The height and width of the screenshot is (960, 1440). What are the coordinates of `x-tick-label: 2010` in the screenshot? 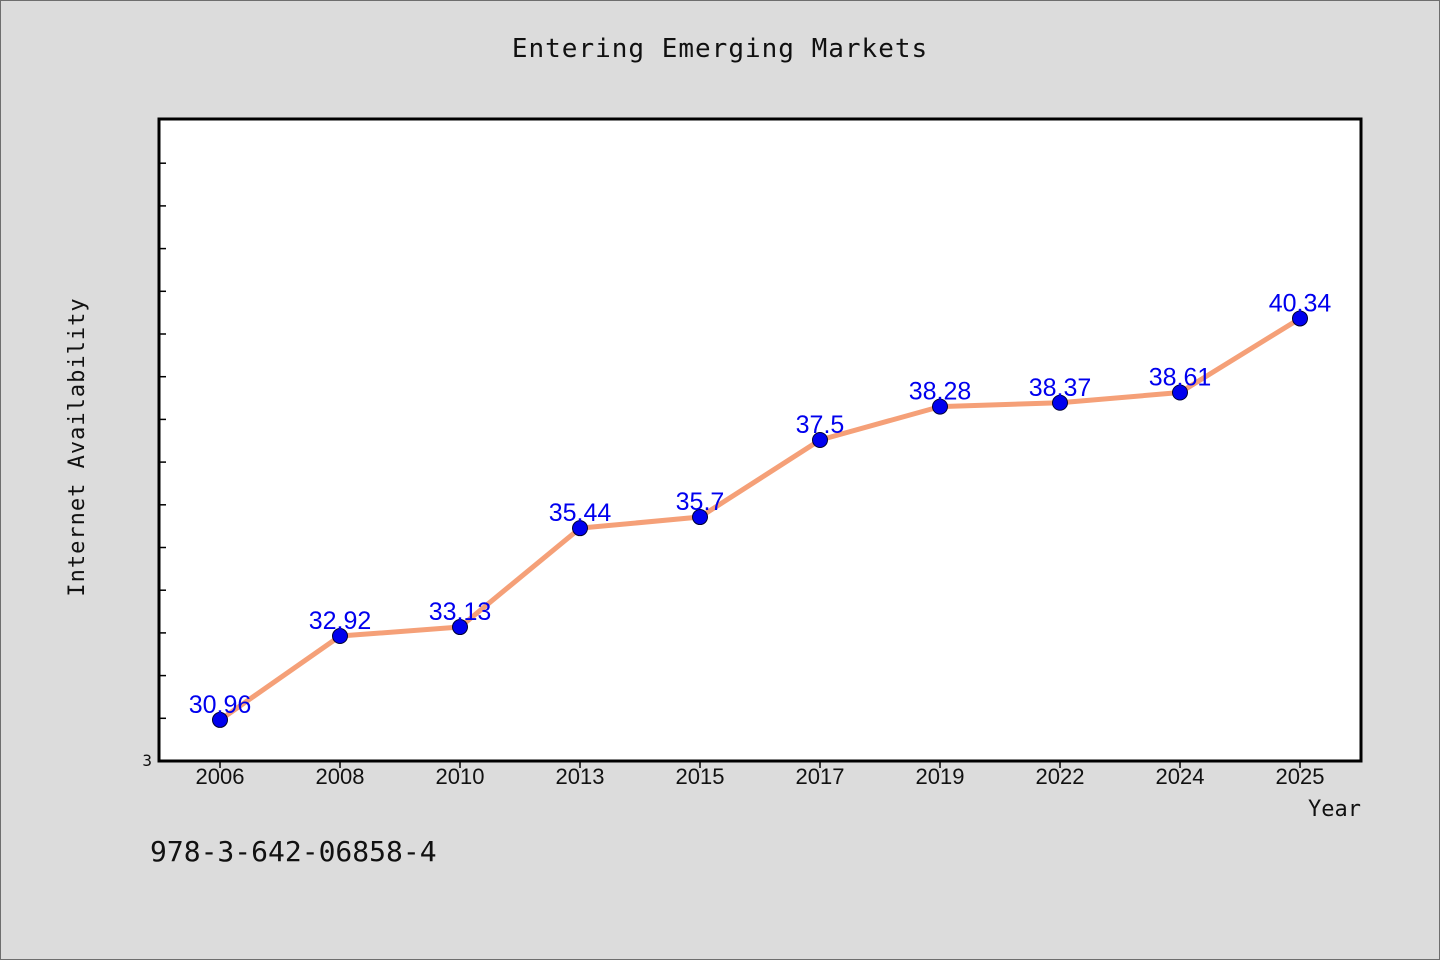 It's located at (460, 776).